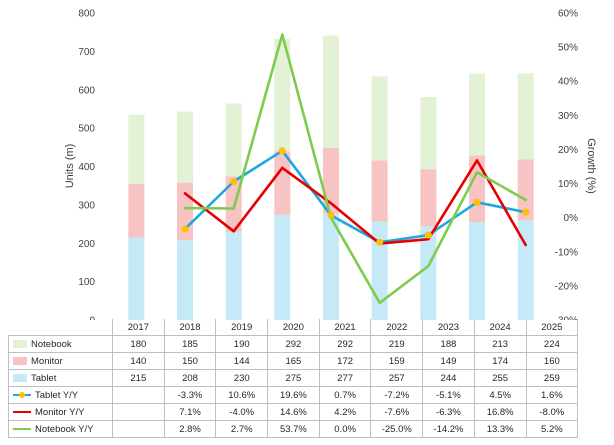 The width and height of the screenshot is (614, 445). What do you see at coordinates (428, 235) in the screenshot?
I see `point-tablet-y-y-2023` at bounding box center [428, 235].